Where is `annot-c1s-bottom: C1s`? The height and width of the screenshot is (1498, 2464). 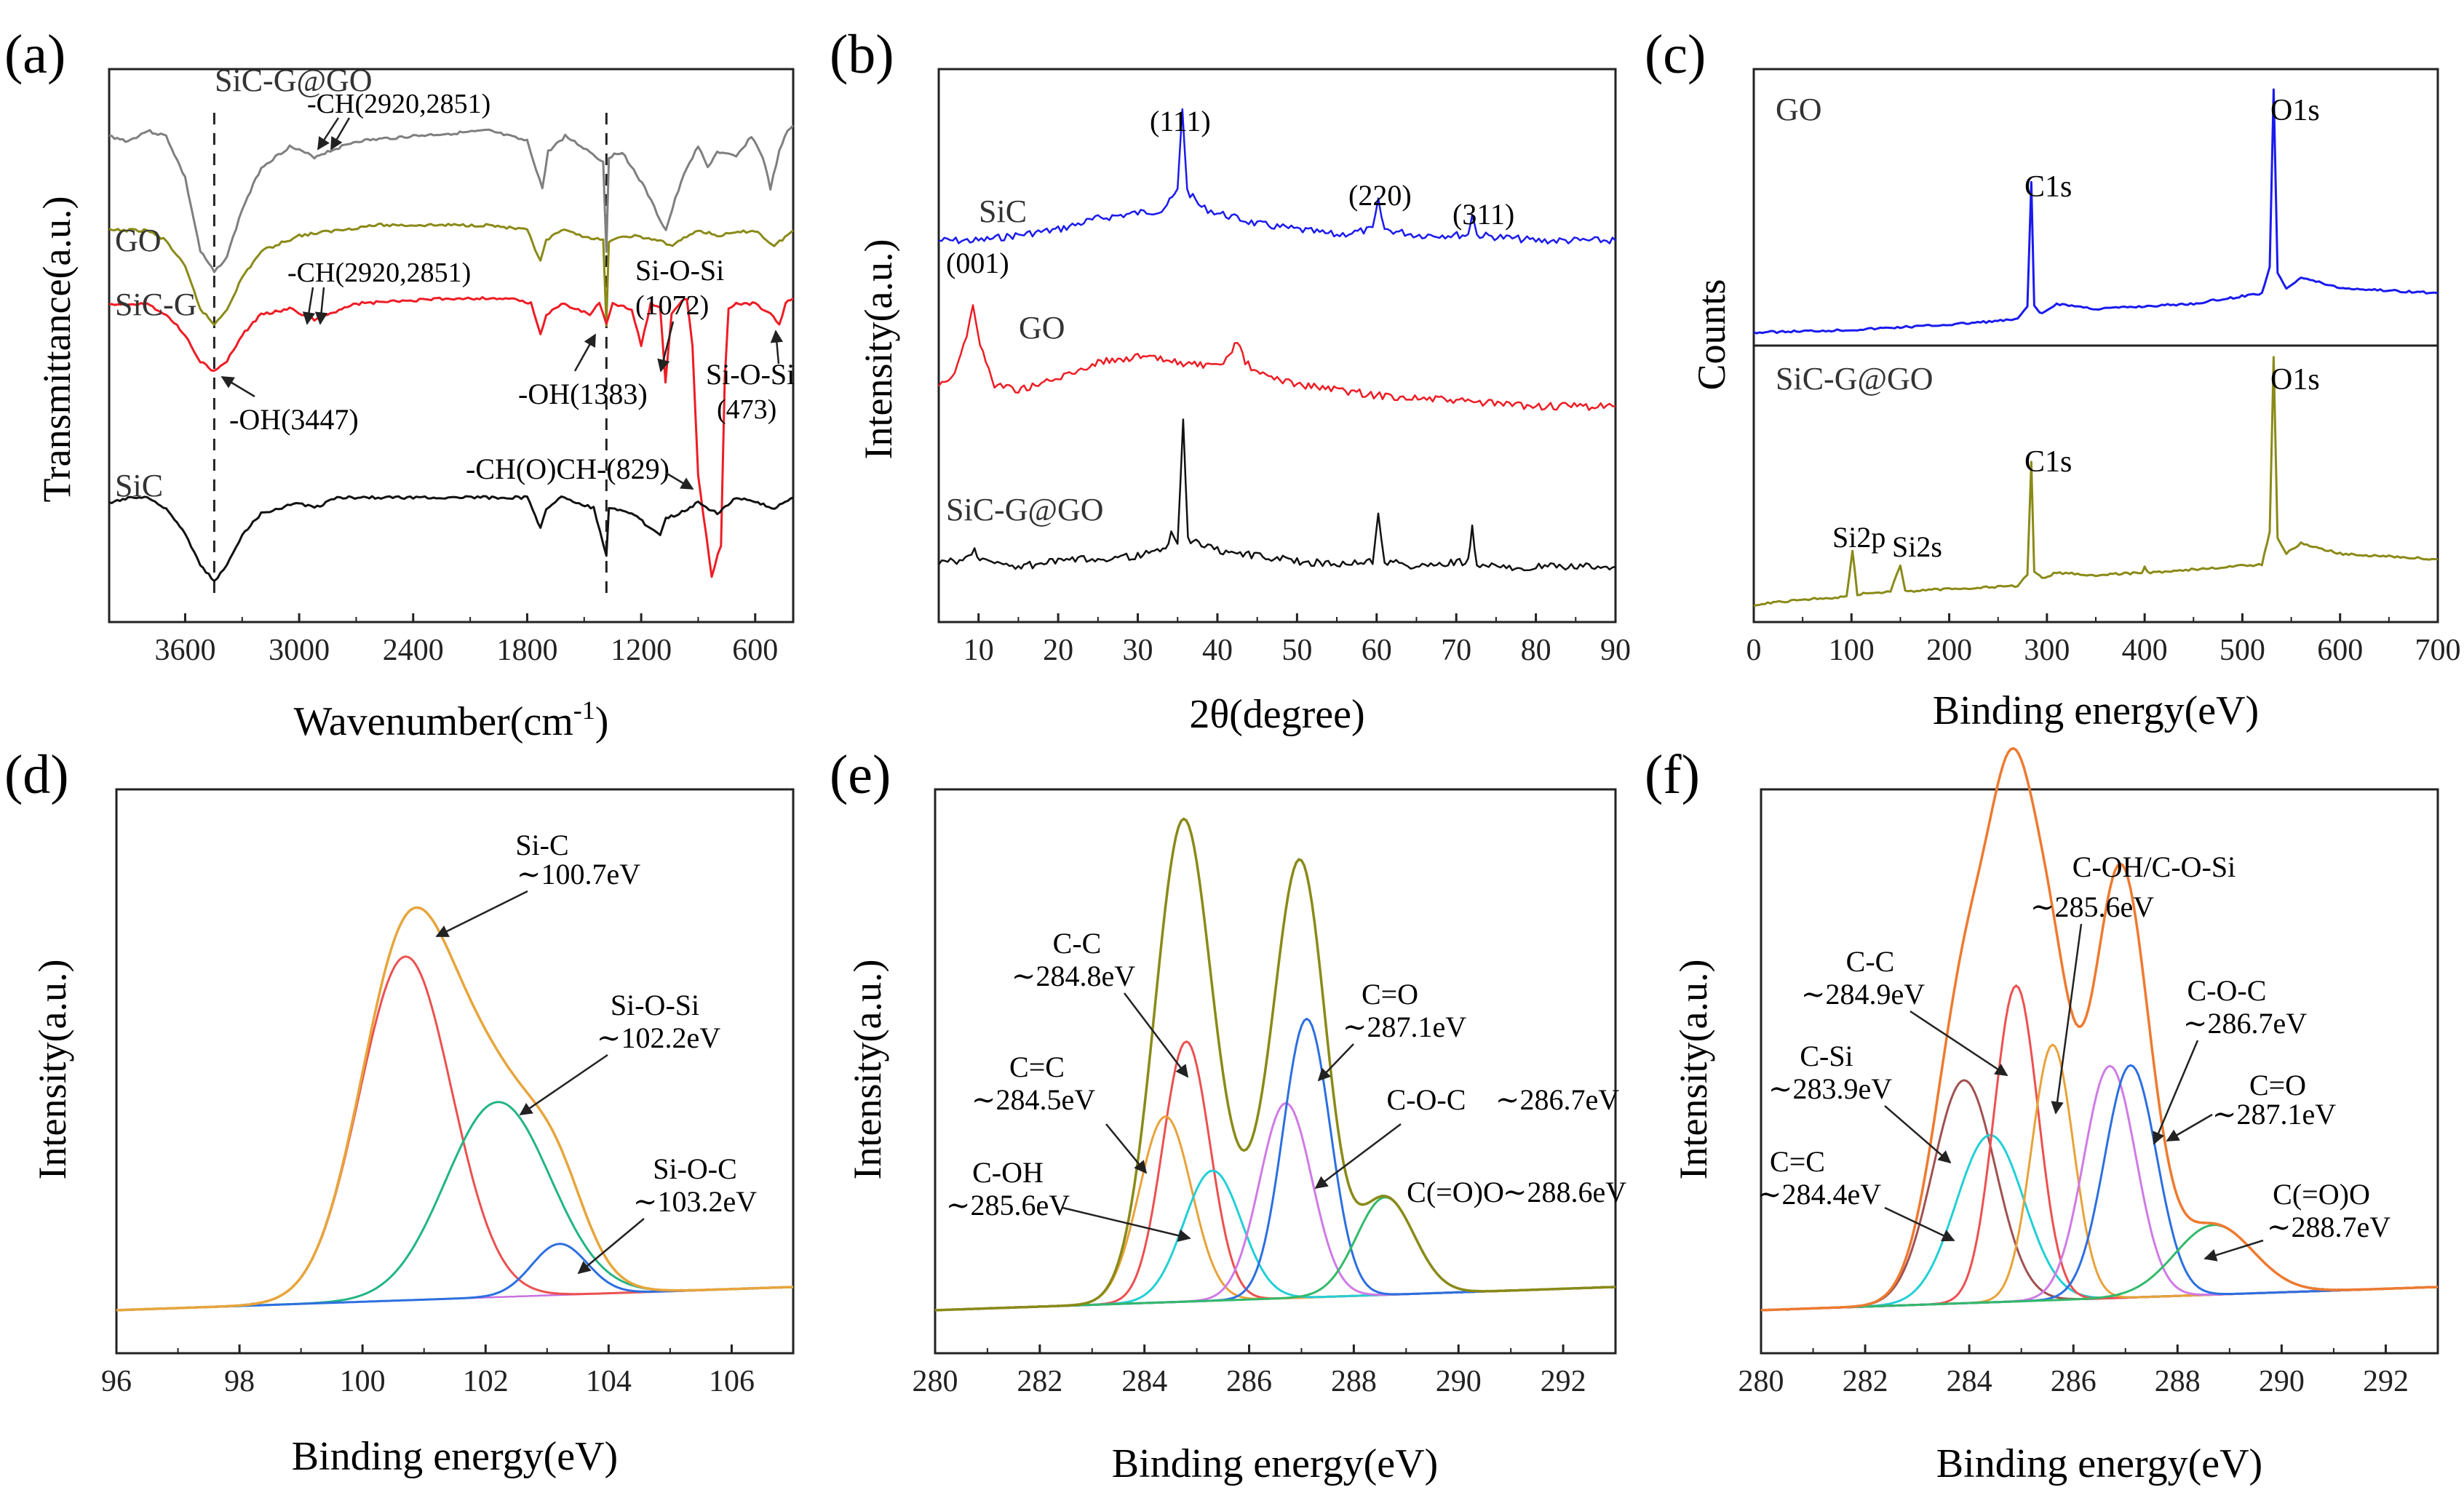
annot-c1s-bottom: C1s is located at coordinates (2048, 462).